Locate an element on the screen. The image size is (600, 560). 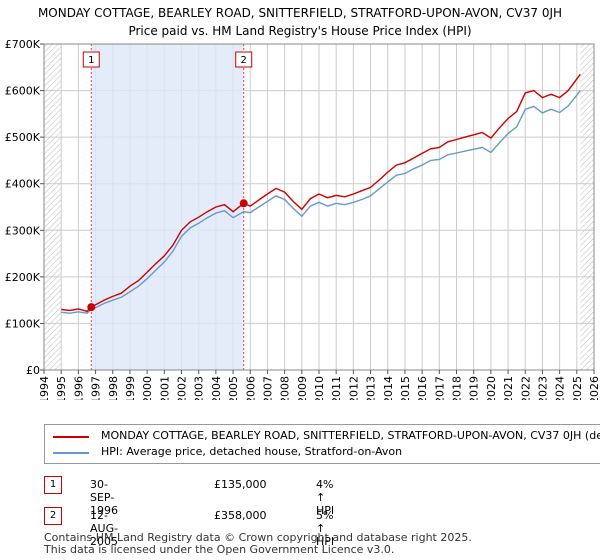
x-tick-label: 2024 is located at coordinates (560, 388).